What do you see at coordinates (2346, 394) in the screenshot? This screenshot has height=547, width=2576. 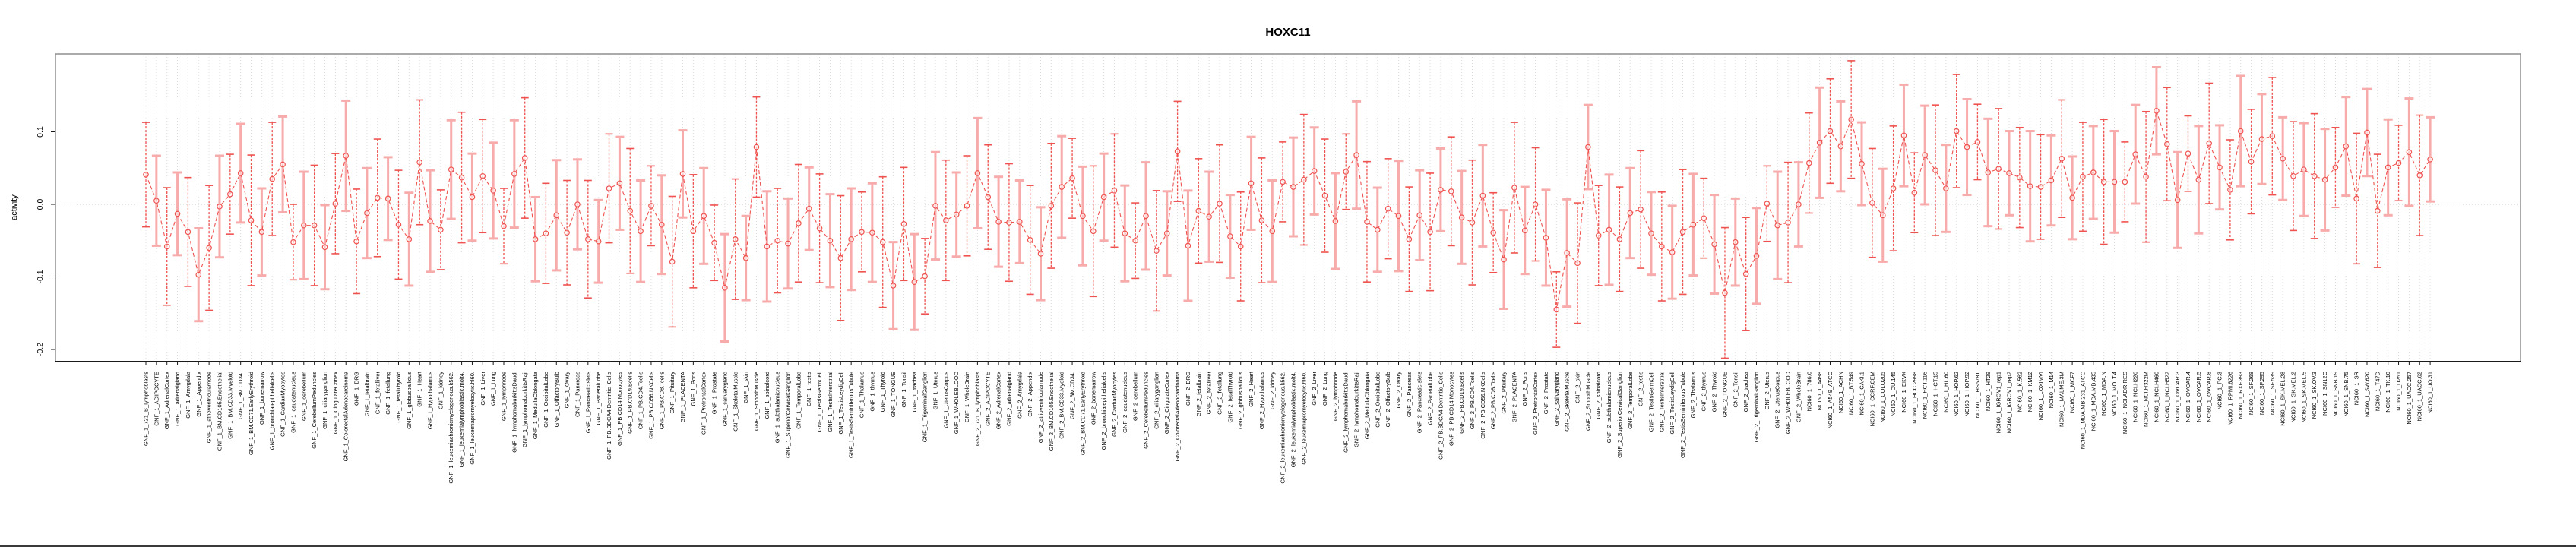 I see `x-tick-label: NCI60_1_SNB.75` at bounding box center [2346, 394].